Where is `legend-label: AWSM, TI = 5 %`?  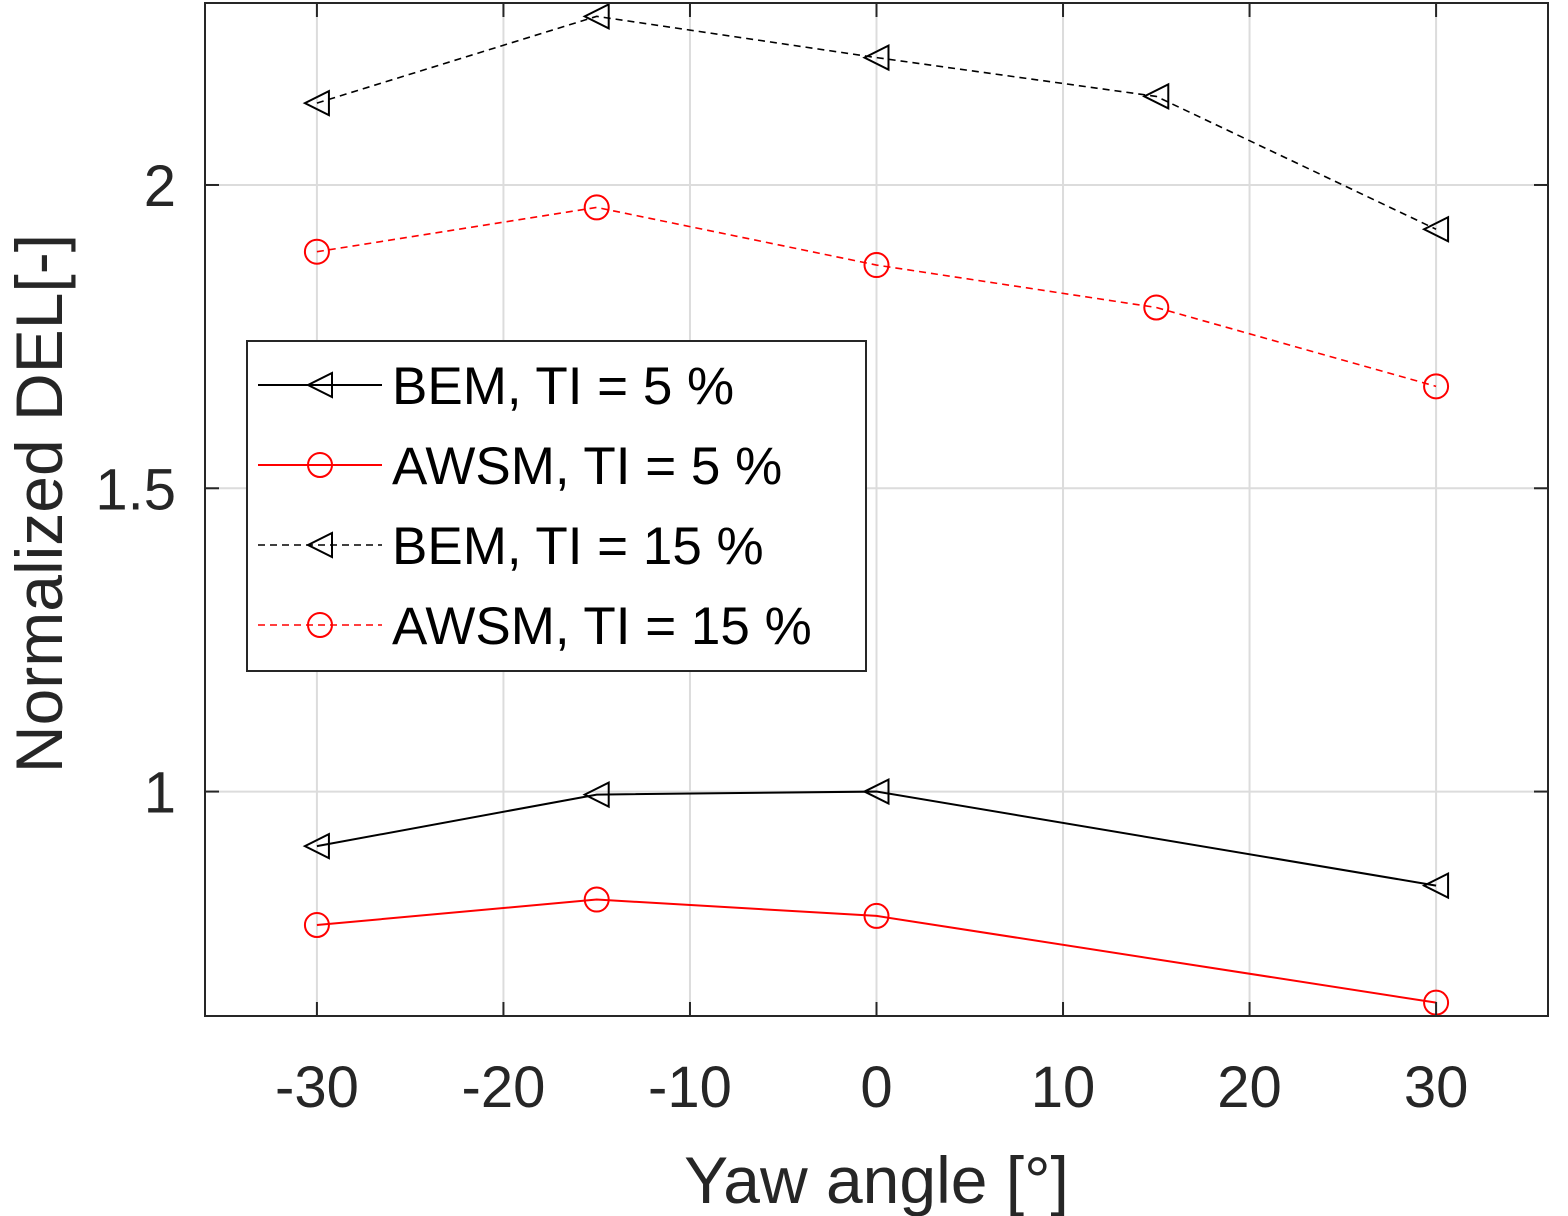
legend-label: AWSM, TI = 5 % is located at coordinates (587, 466).